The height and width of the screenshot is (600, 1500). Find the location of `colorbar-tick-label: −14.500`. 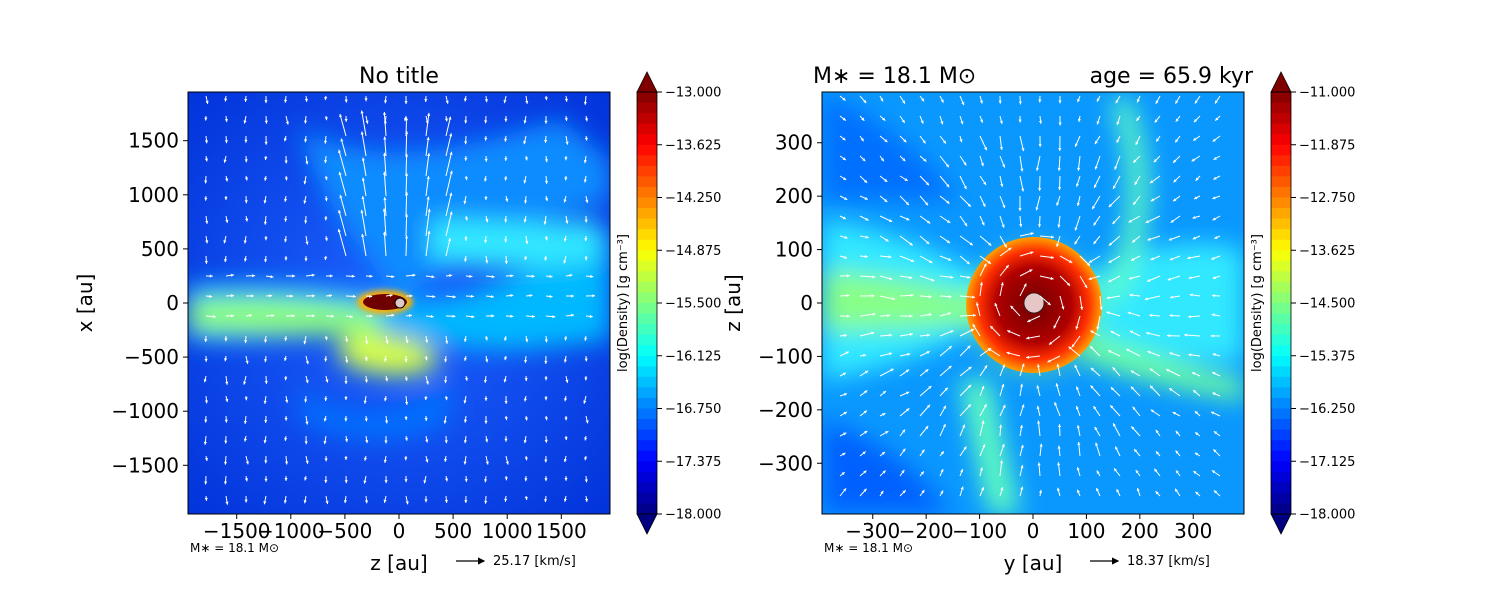

colorbar-tick-label: −14.500 is located at coordinates (1327, 304).